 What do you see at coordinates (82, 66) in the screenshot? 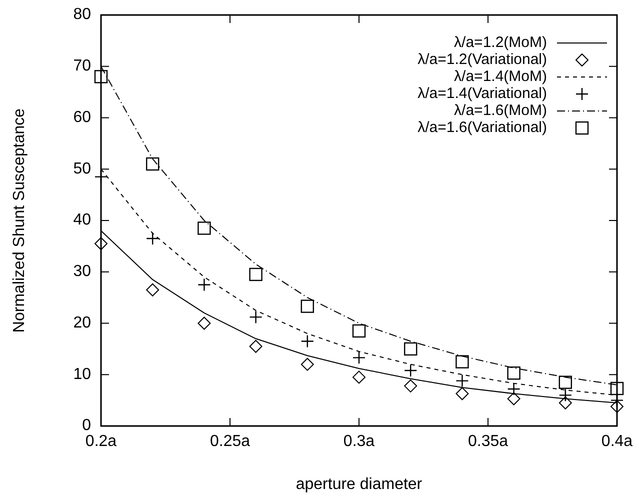
I see `y-tick-label: 70` at bounding box center [82, 66].